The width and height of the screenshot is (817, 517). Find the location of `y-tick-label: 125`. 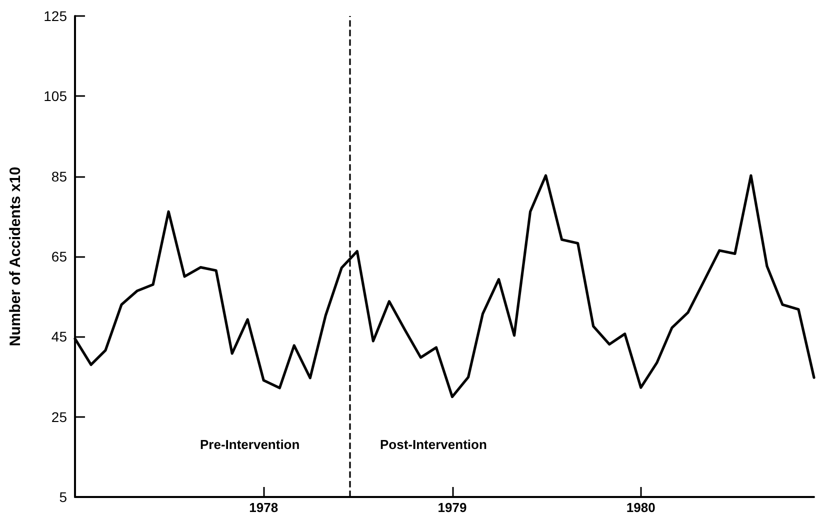

y-tick-label: 125 is located at coordinates (56, 16).